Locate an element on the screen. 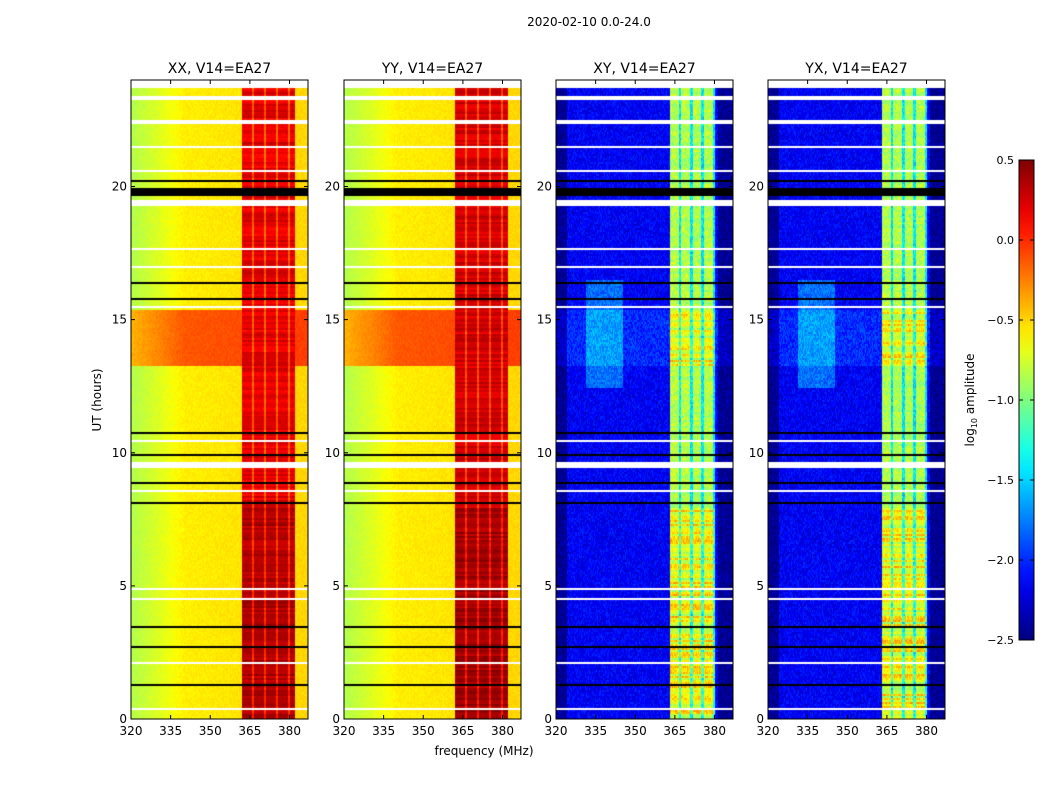 The height and width of the screenshot is (800, 1050). colorbar-label-rest: amplitude is located at coordinates (970, 386).